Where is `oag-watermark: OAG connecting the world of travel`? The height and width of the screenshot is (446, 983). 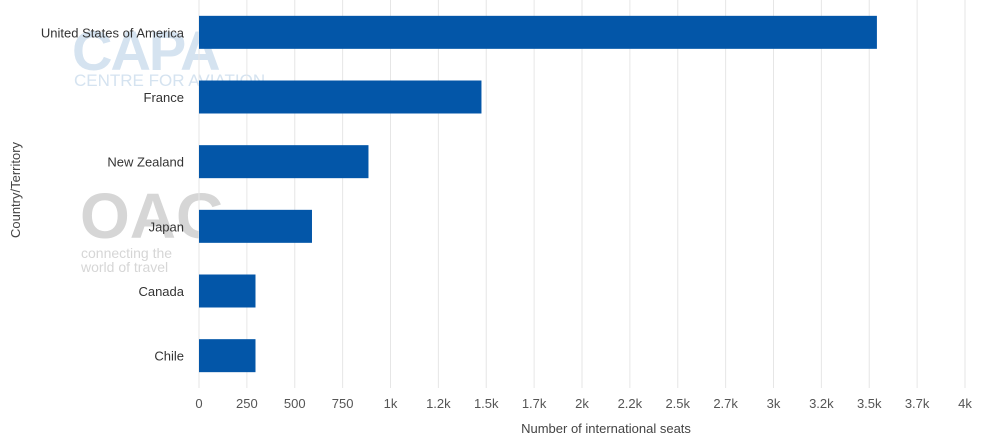
oag-watermark: OAG connecting the world of travel is located at coordinates (153, 227).